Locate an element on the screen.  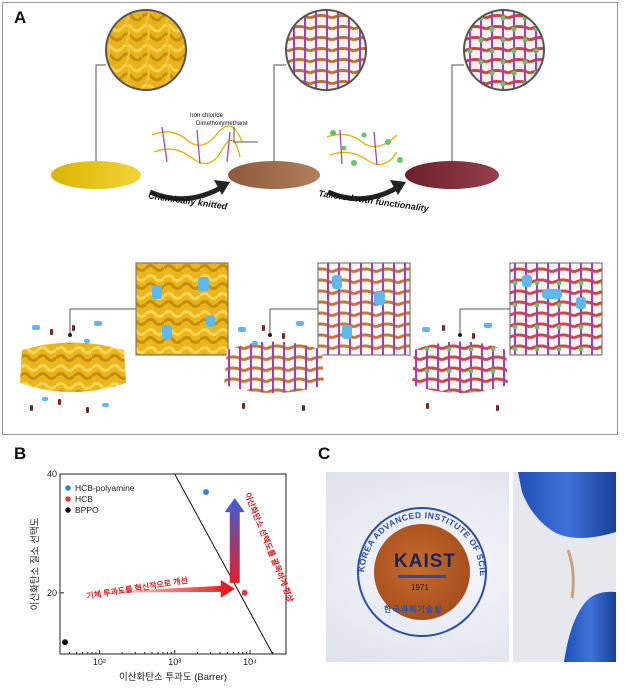
x-axis-title: 이산화탄소 투과도 (Barrer) is located at coordinates (173, 677).